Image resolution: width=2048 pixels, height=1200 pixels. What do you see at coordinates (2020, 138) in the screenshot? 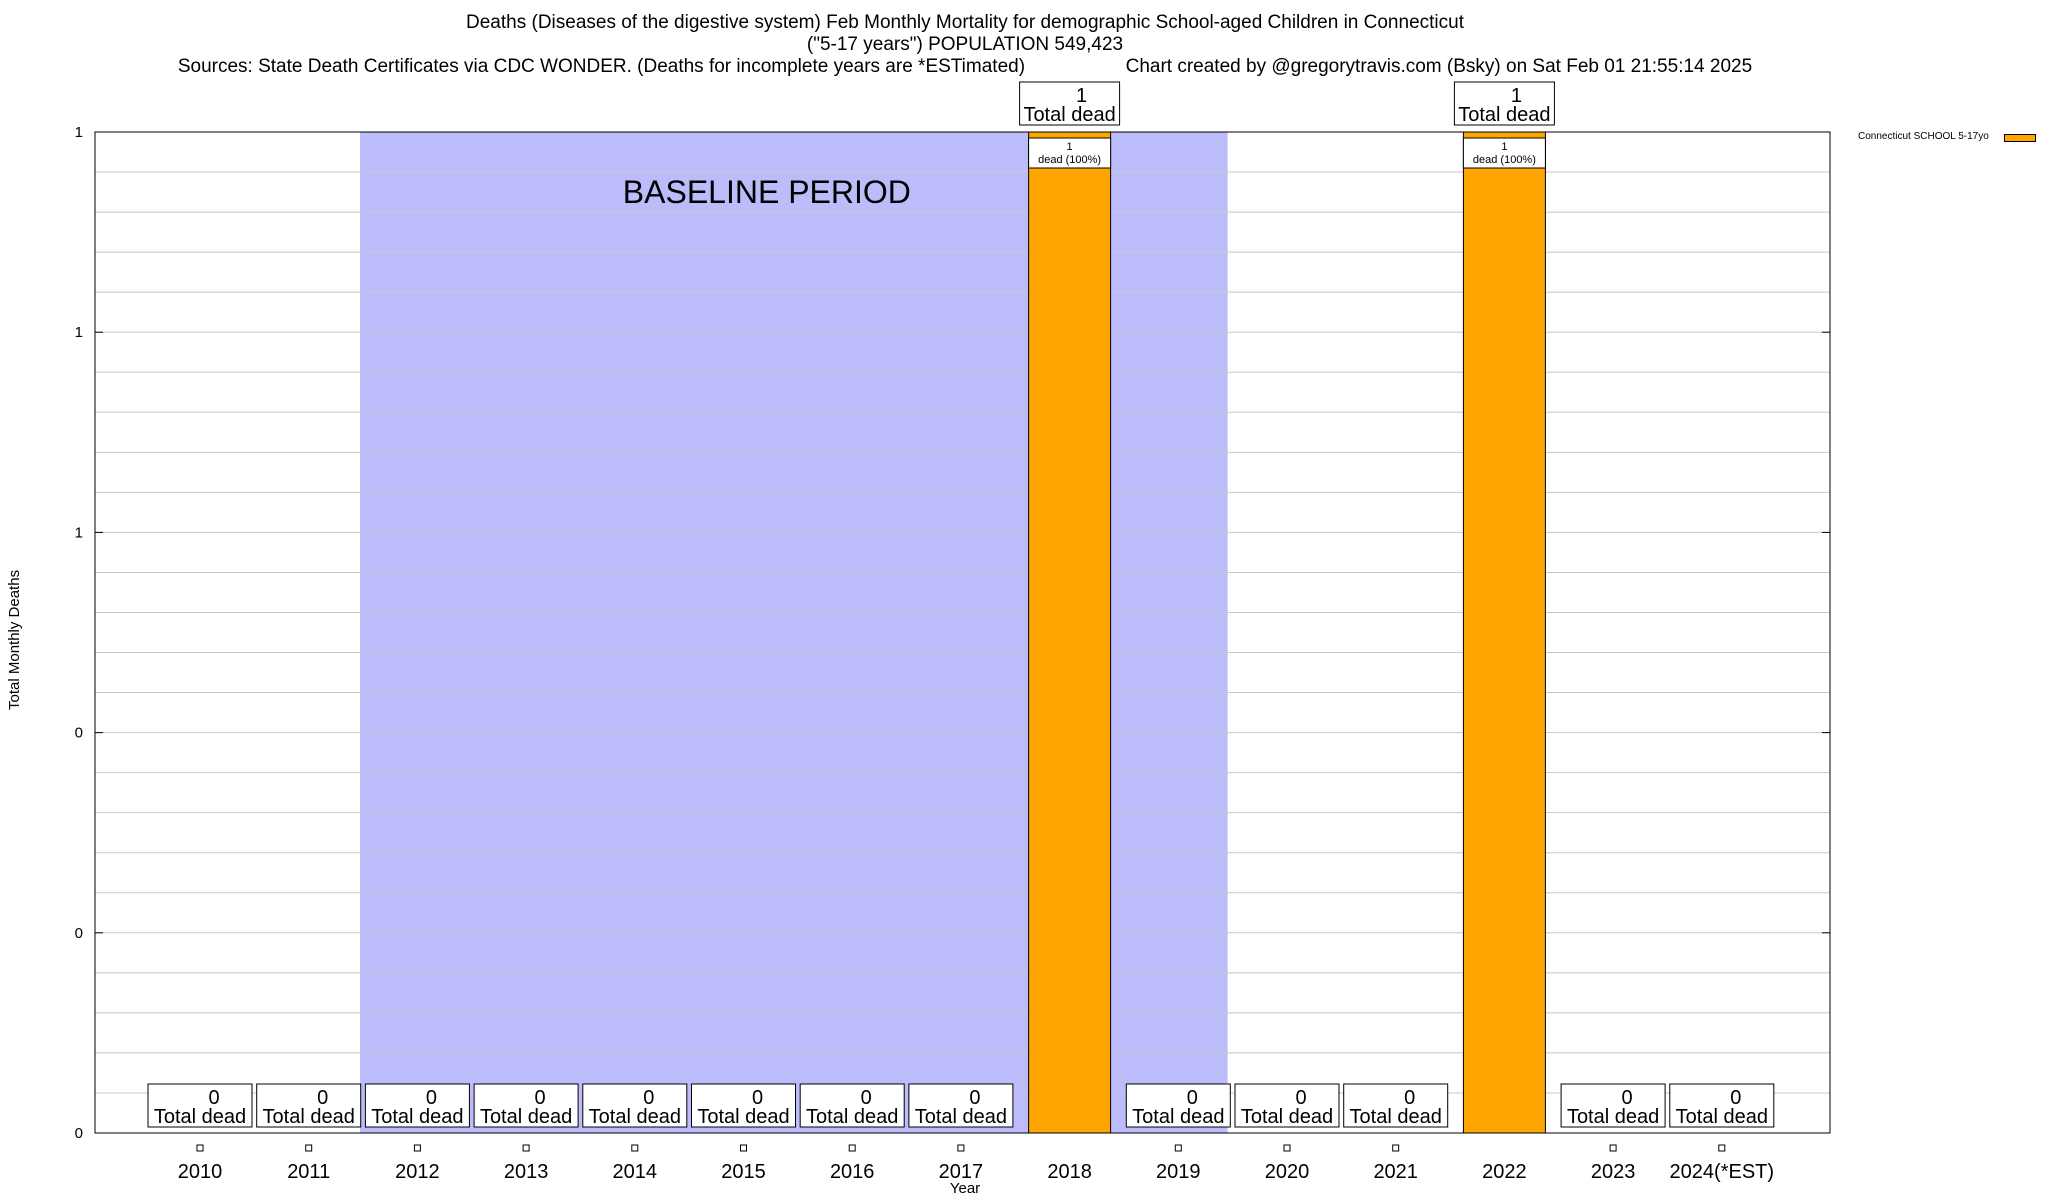
I see `legend-swatch` at bounding box center [2020, 138].